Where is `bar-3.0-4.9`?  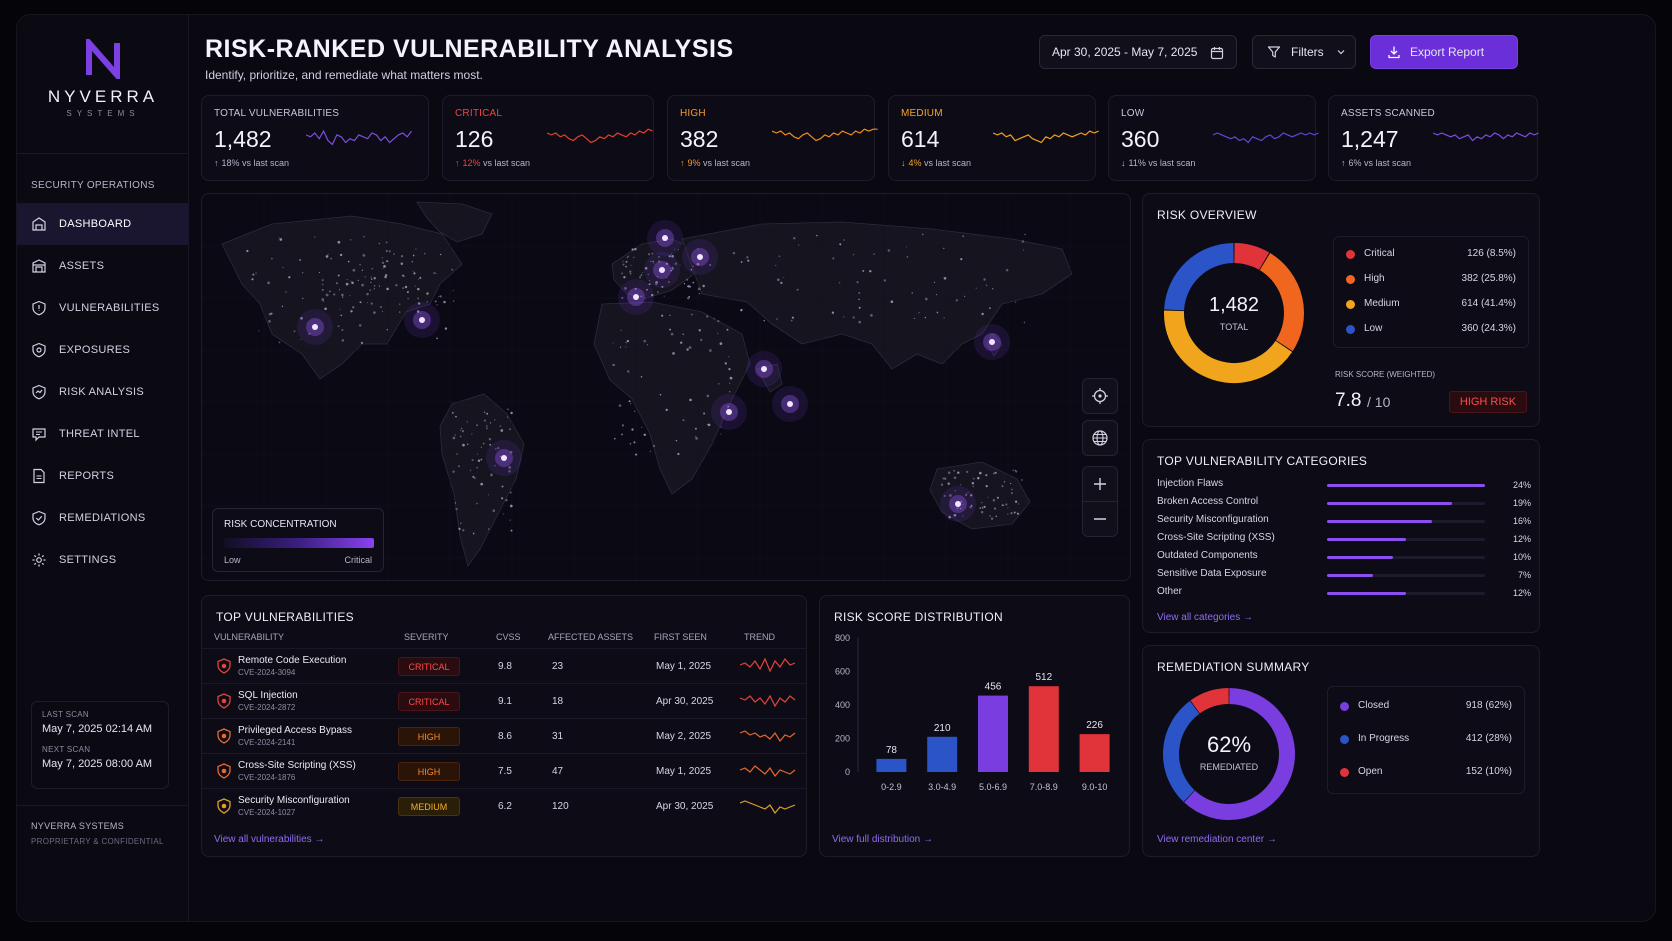
bar-3.0-4.9 is located at coordinates (942, 754).